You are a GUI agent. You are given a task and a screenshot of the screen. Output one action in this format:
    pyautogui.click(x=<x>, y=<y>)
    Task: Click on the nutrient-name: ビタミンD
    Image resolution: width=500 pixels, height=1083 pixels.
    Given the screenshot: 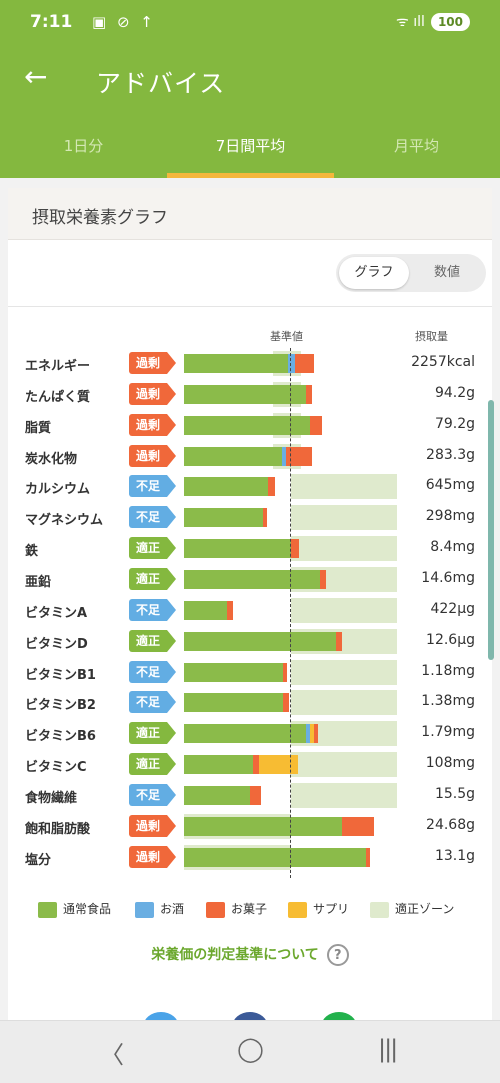 What is the action you would take?
    pyautogui.click(x=56, y=644)
    